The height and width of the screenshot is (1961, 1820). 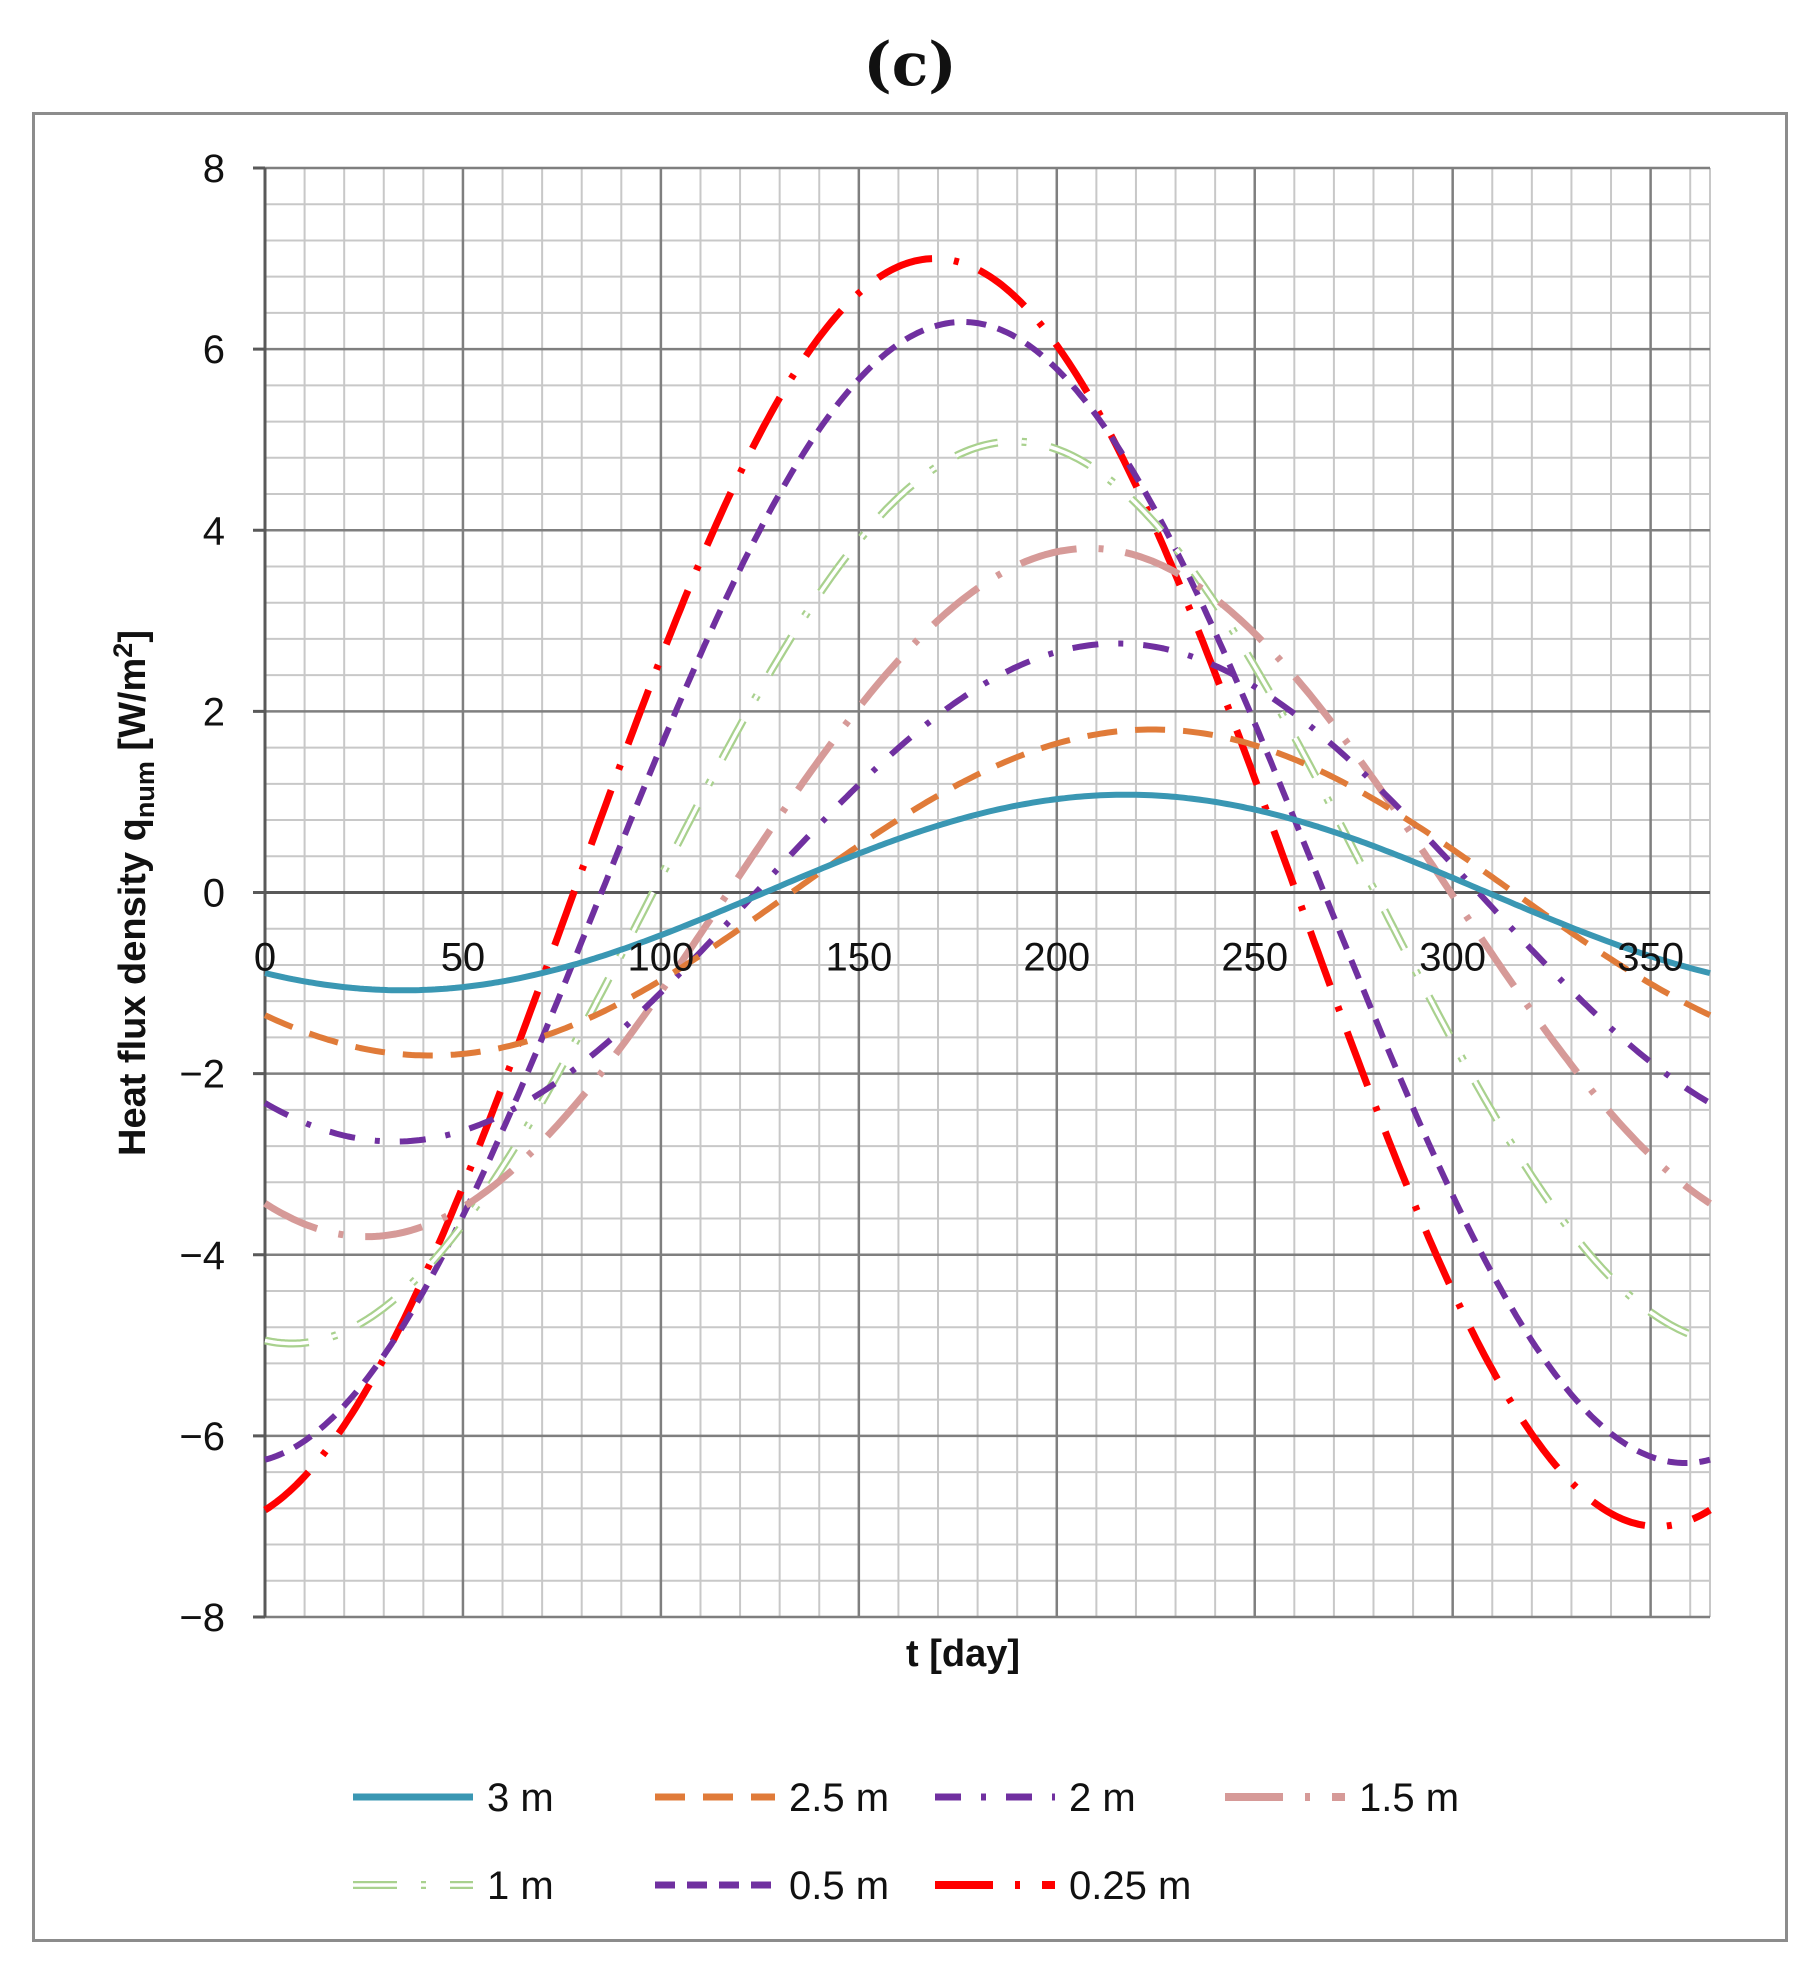 I want to click on y-tick-label: −4, so click(x=202, y=1256).